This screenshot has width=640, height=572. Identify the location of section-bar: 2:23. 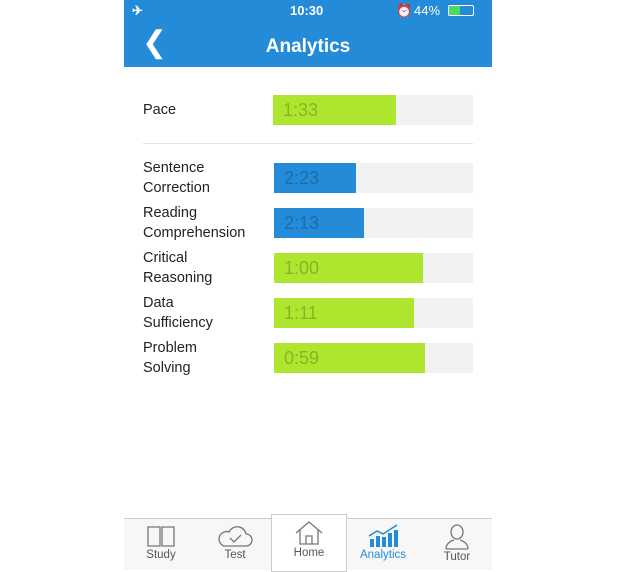
(373, 178).